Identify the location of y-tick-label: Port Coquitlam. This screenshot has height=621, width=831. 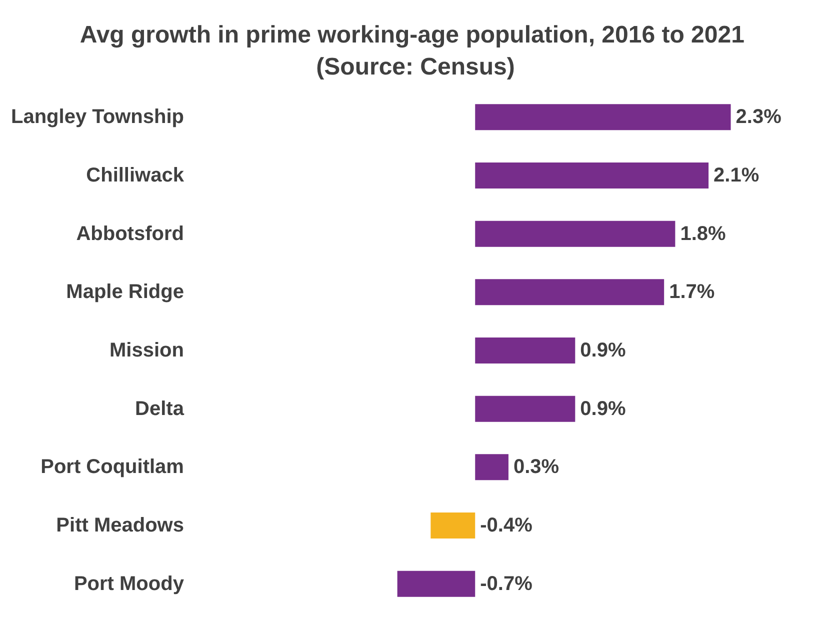
(112, 467).